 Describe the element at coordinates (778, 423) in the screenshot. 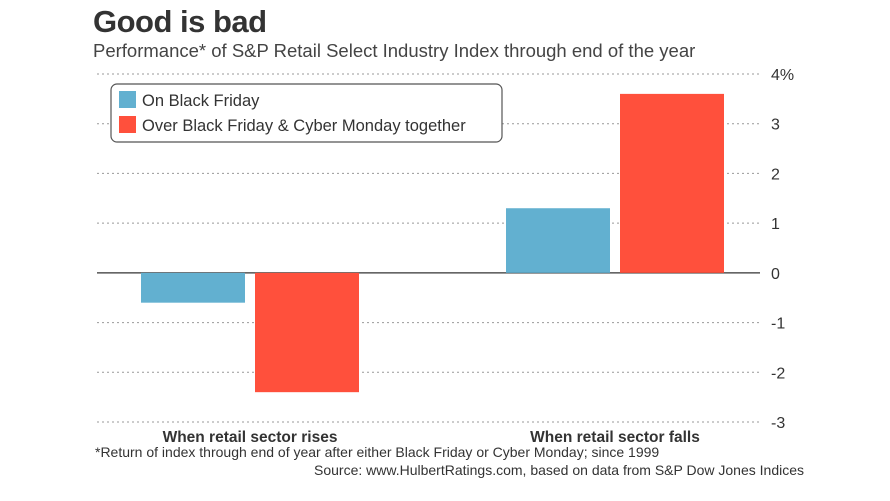

I see `y-tick-label: -3` at that location.